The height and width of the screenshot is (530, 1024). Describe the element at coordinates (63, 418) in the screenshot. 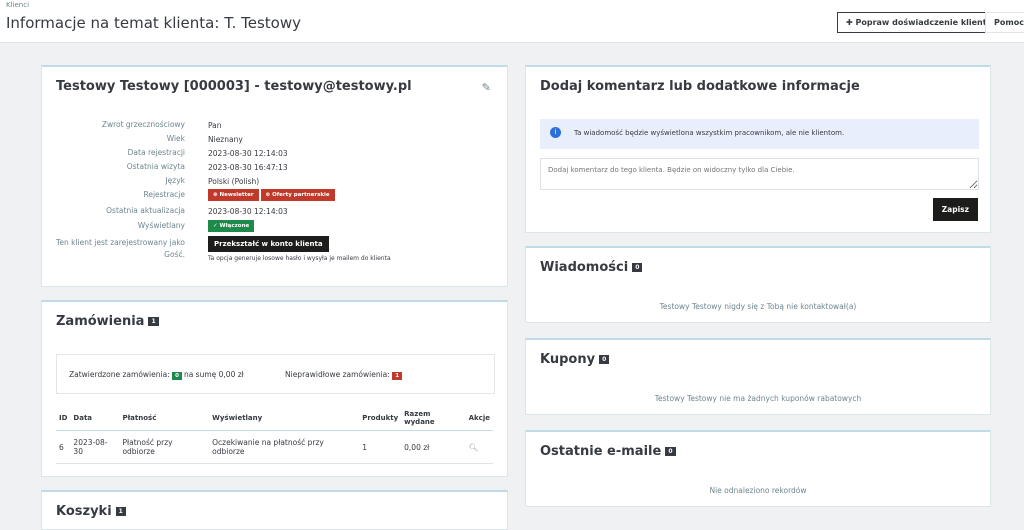

I see `col-id: ID` at that location.